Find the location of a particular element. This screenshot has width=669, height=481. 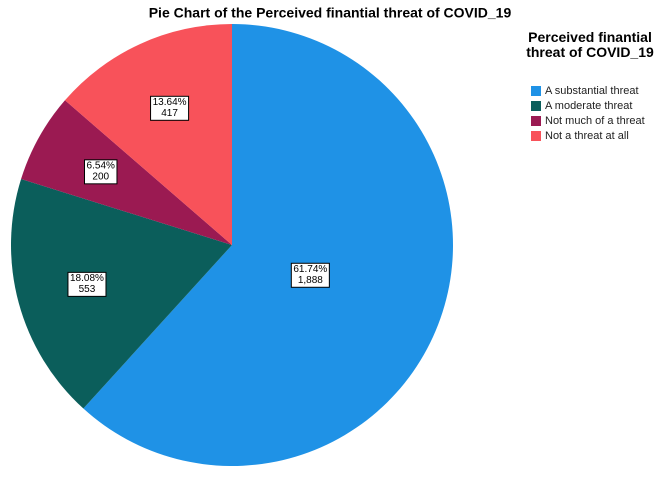

data-label-percent: 6.54% is located at coordinates (101, 165).